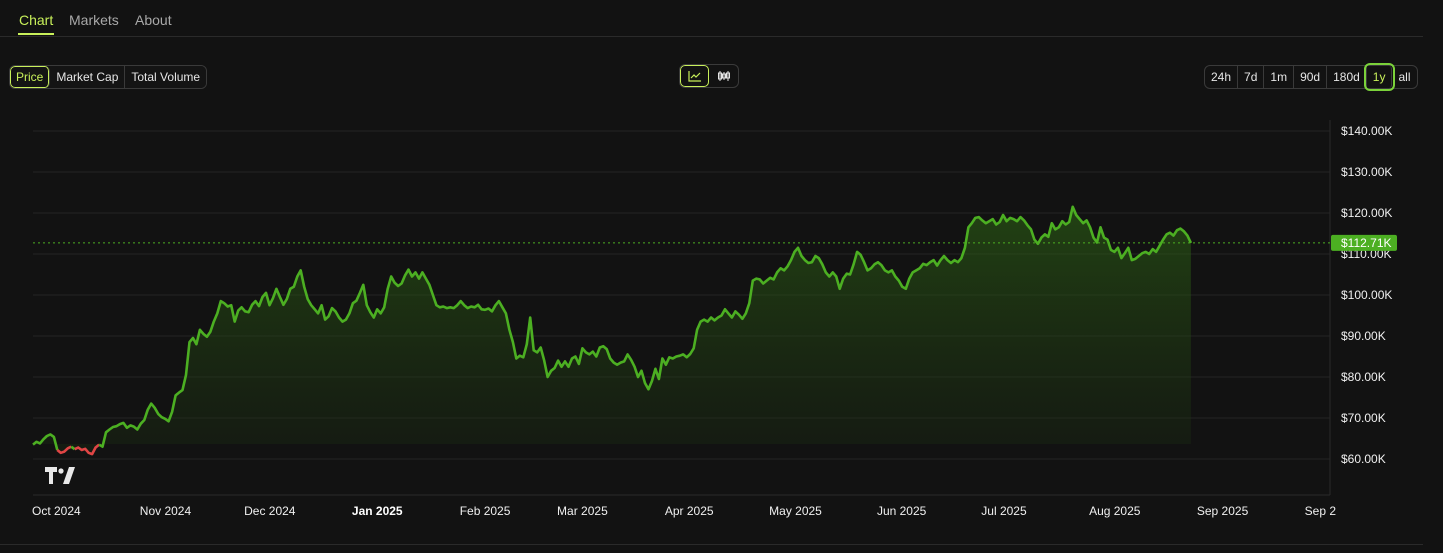 This screenshot has height=553, width=1443. What do you see at coordinates (1366, 172) in the screenshot?
I see `y-tick-label: $130.00K` at bounding box center [1366, 172].